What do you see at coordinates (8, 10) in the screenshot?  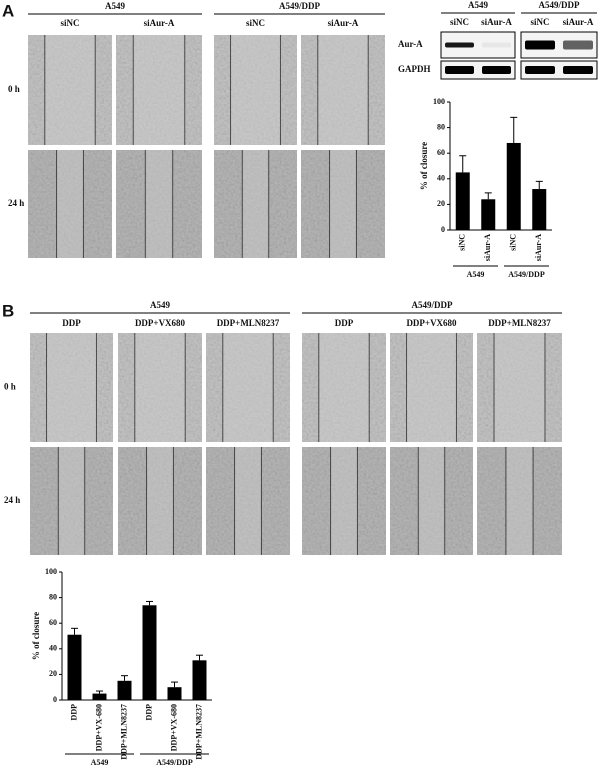 I see `panel-label: A` at bounding box center [8, 10].